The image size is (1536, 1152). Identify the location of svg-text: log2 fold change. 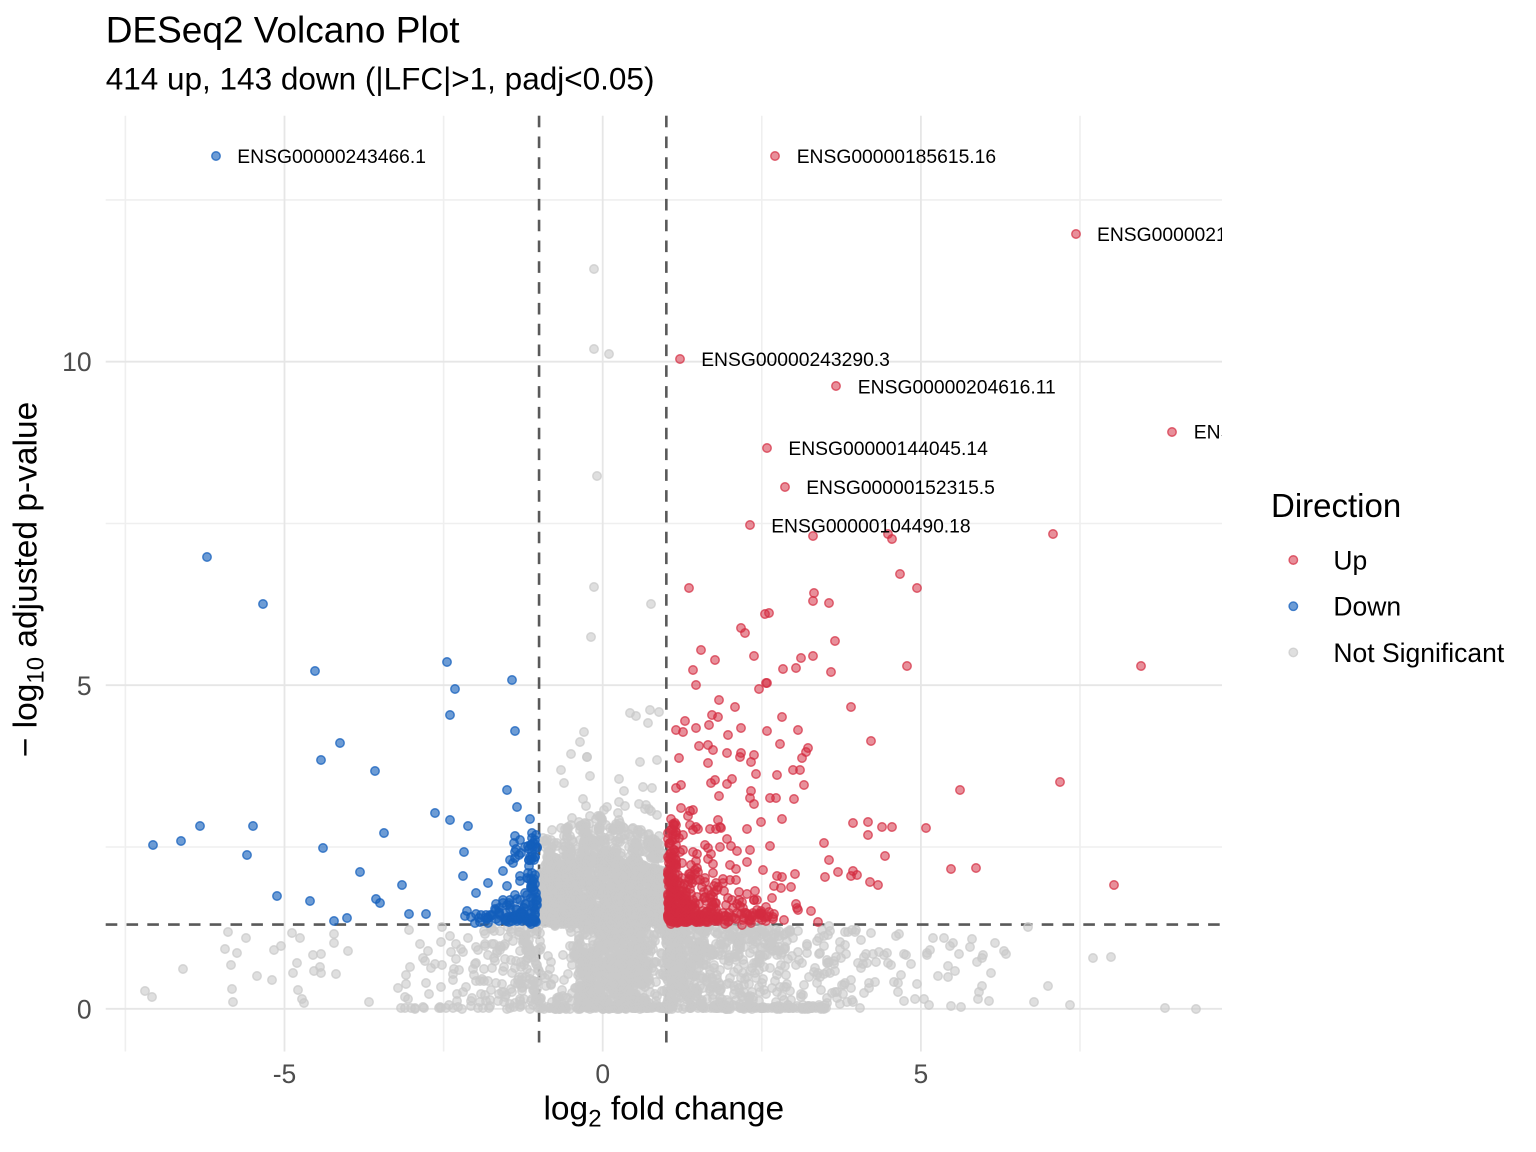
(663, 1111).